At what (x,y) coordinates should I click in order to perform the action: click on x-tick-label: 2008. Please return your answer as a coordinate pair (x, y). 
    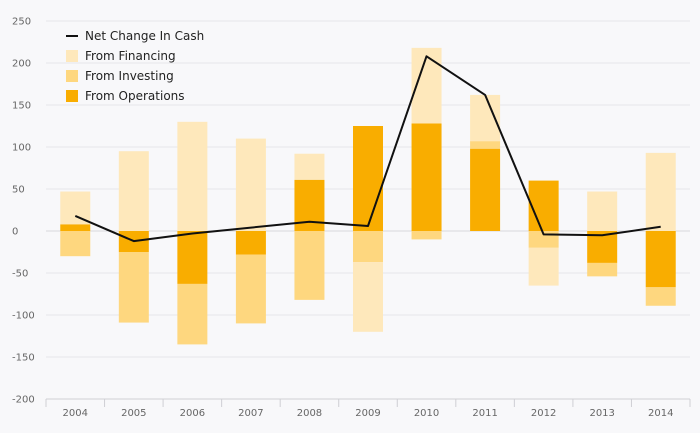
    Looking at the image, I should click on (309, 413).